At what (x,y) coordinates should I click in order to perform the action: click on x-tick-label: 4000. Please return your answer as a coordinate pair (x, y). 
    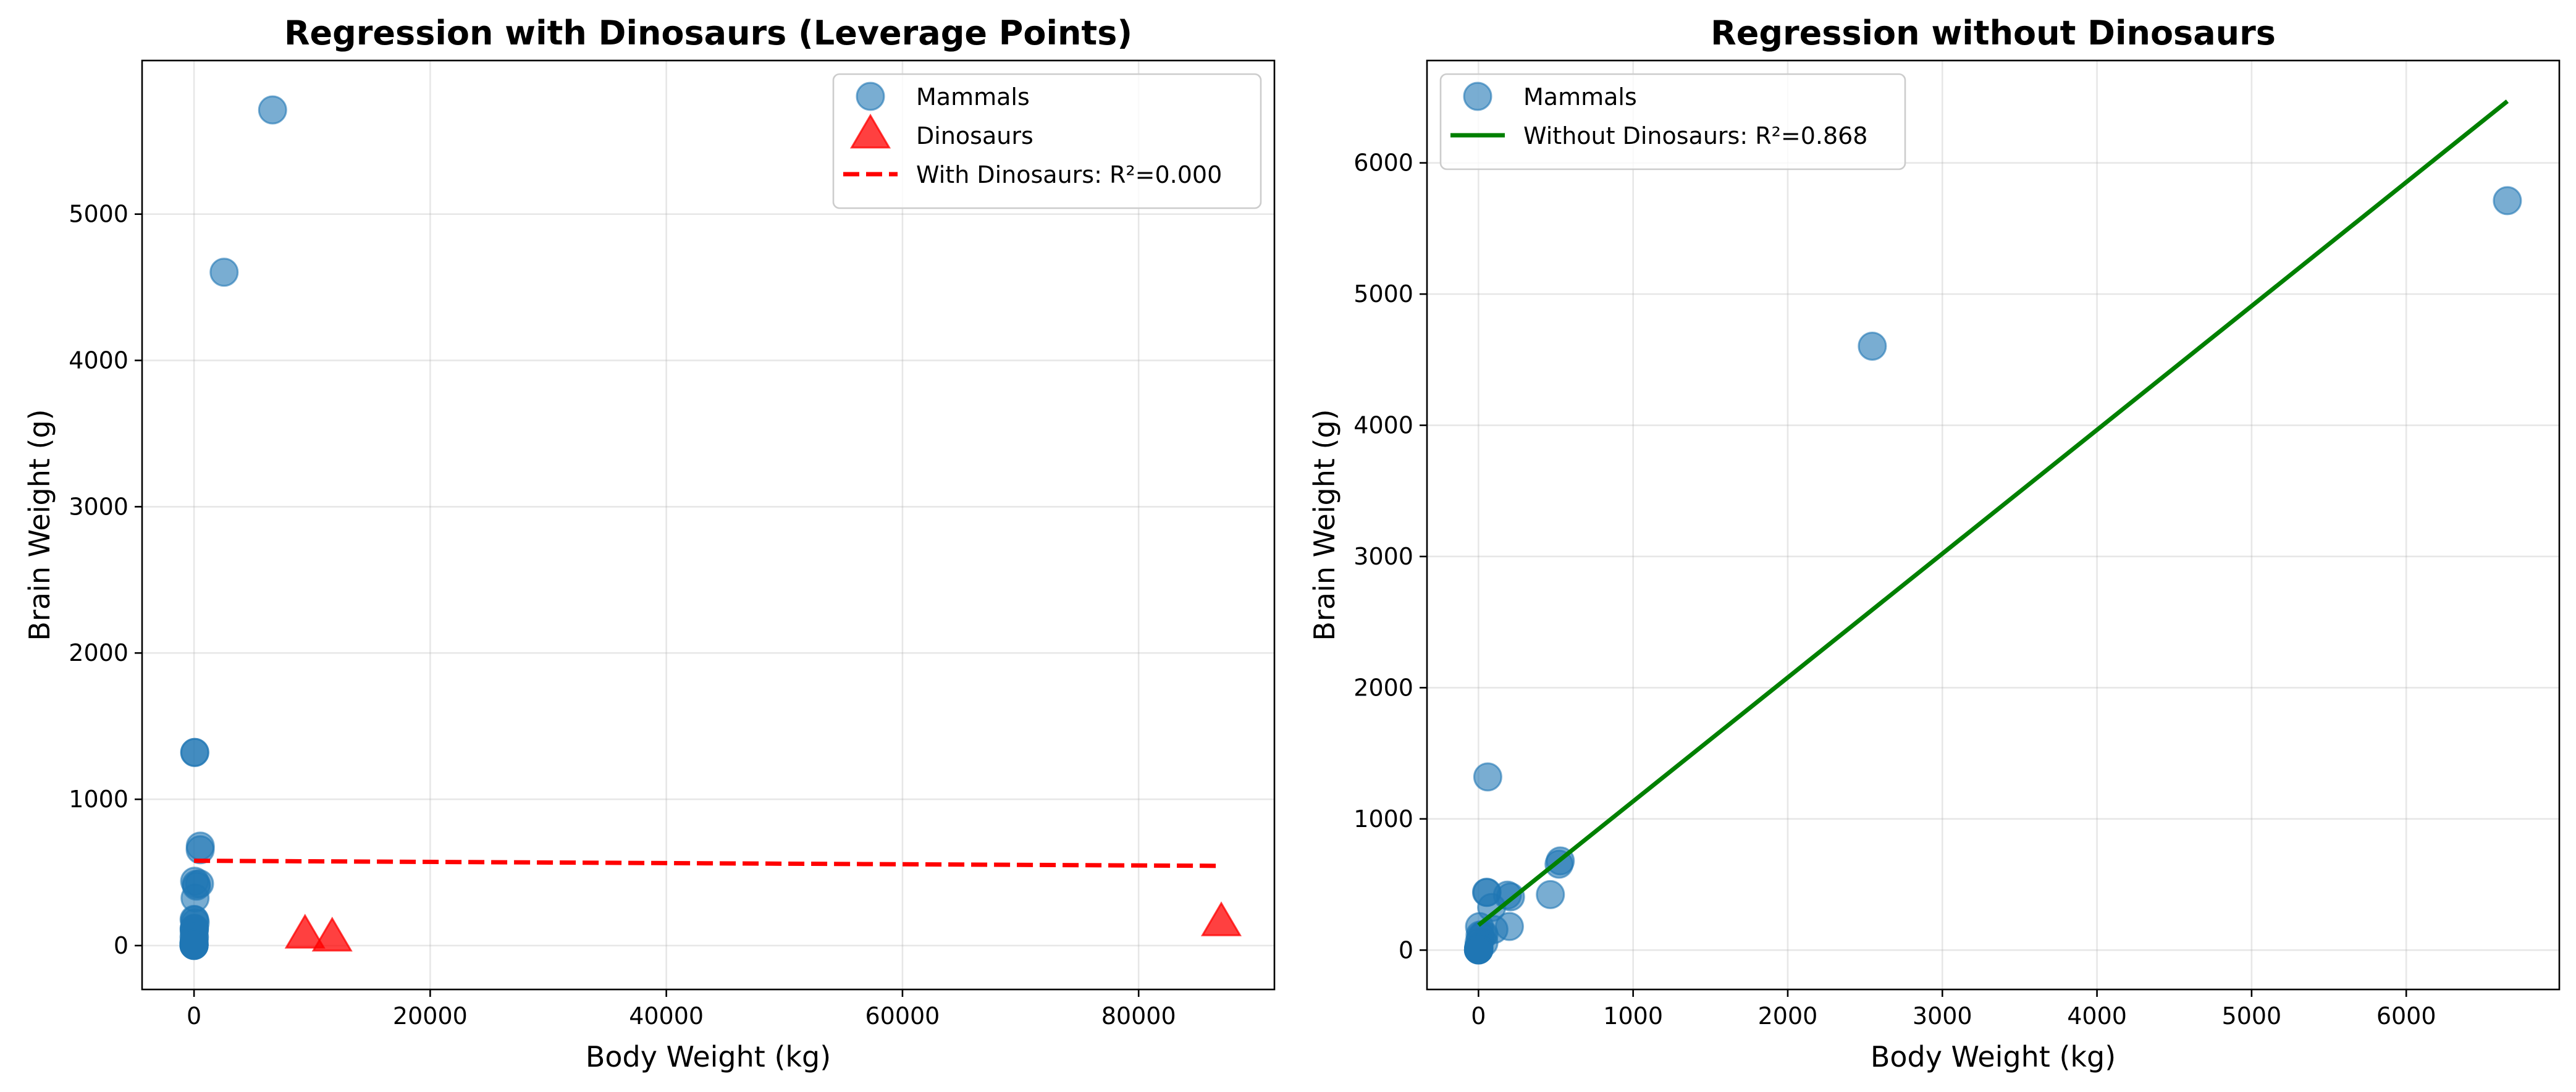
    Looking at the image, I should click on (2097, 1016).